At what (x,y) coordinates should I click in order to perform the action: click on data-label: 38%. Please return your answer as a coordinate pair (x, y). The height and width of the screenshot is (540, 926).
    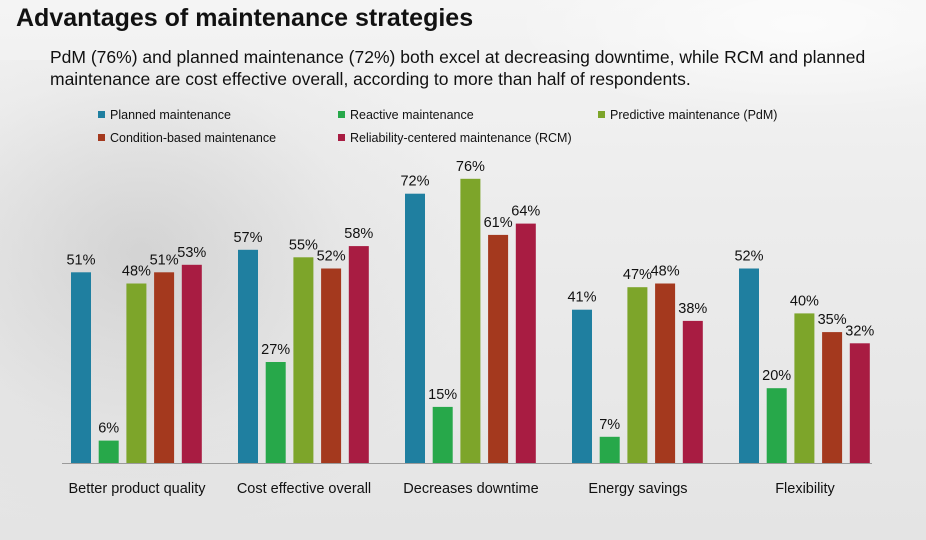
    Looking at the image, I should click on (692, 309).